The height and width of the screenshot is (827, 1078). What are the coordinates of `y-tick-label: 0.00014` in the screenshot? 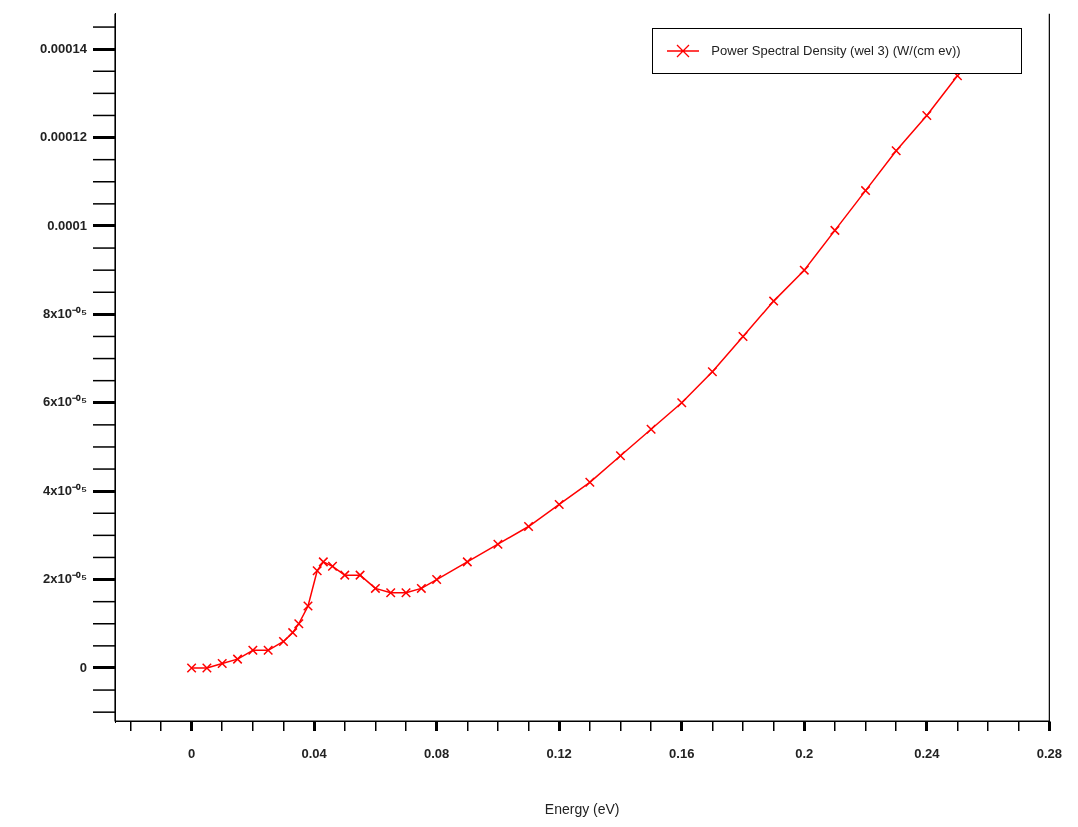 It's located at (64, 48).